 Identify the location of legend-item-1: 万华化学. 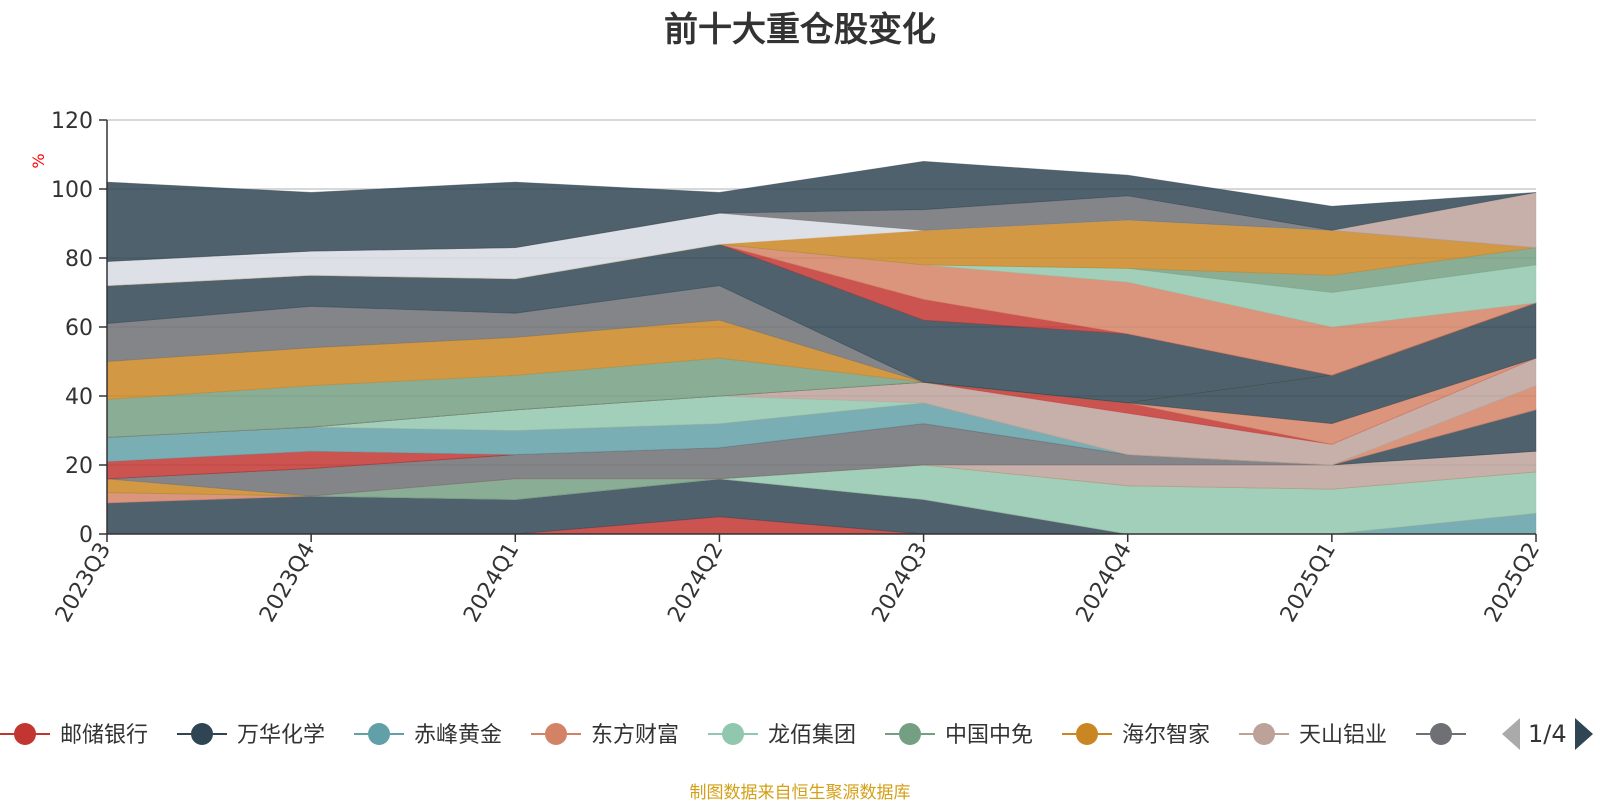
(251, 735).